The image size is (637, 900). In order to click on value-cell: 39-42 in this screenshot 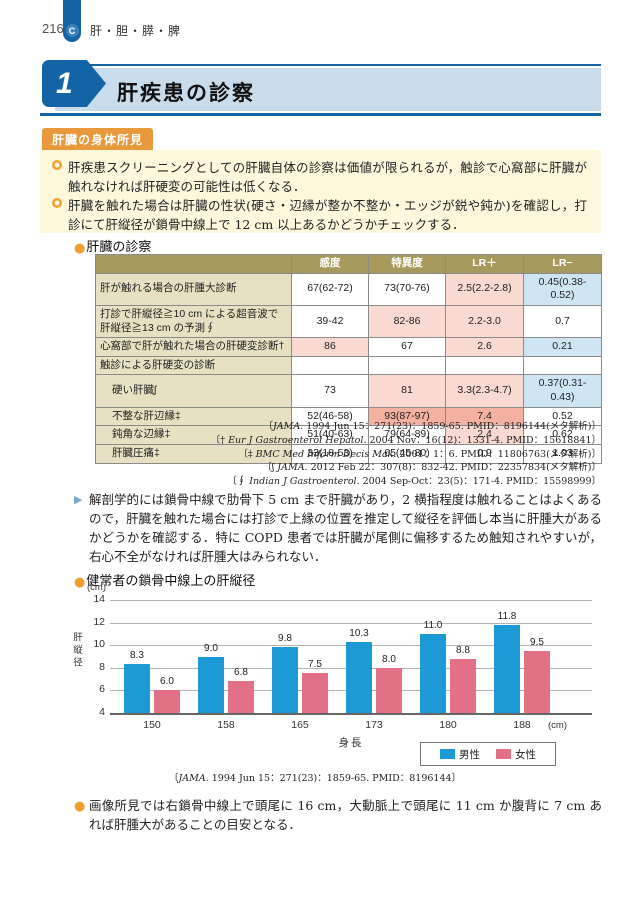, I will do `click(330, 321)`.